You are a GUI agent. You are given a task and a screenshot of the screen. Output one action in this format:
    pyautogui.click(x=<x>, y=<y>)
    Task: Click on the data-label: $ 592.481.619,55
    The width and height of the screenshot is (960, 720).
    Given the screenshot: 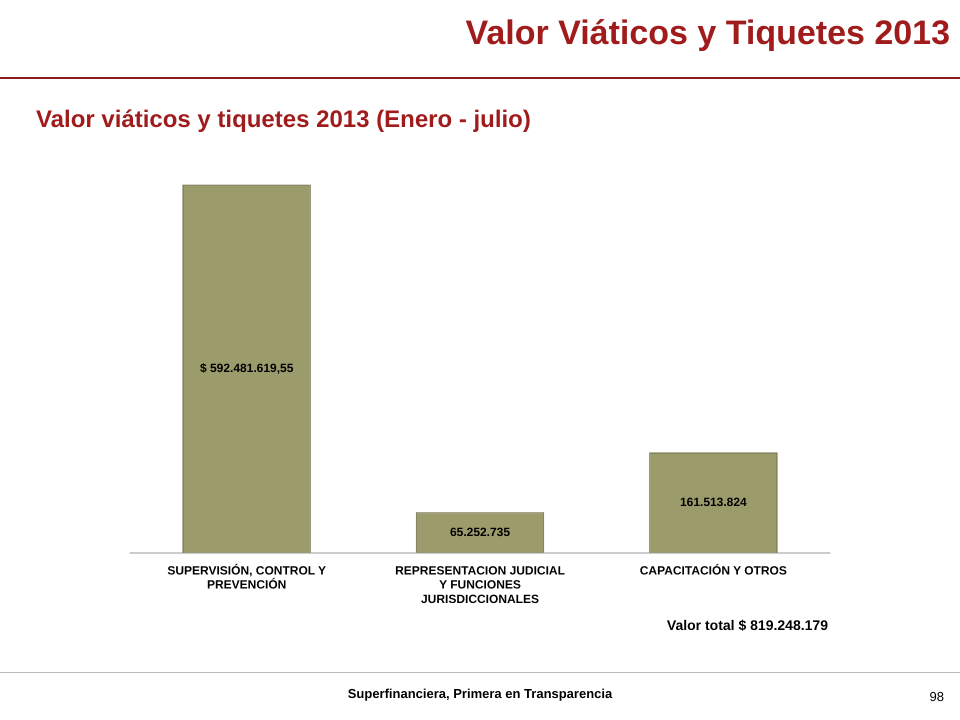 What is the action you would take?
    pyautogui.click(x=247, y=368)
    